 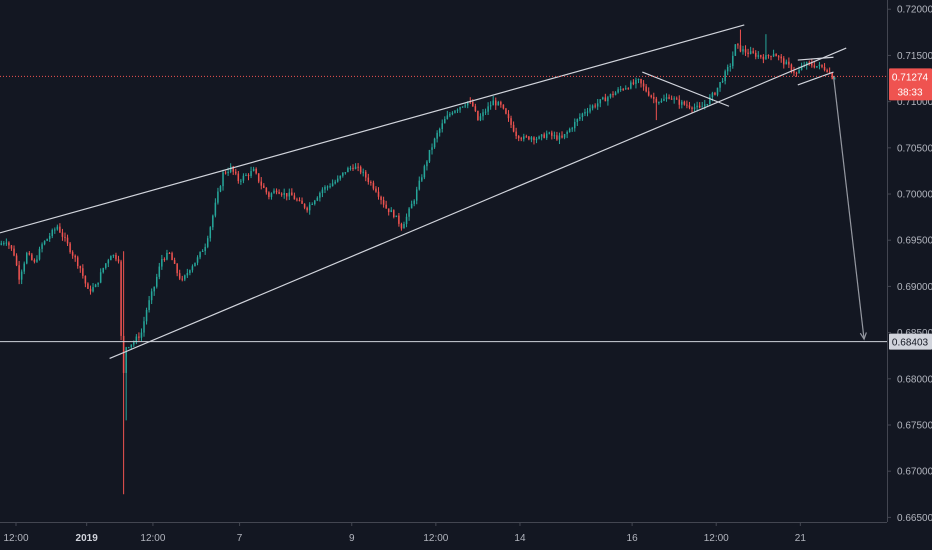 What do you see at coordinates (815, 58) in the screenshot?
I see `wedge-upper-line` at bounding box center [815, 58].